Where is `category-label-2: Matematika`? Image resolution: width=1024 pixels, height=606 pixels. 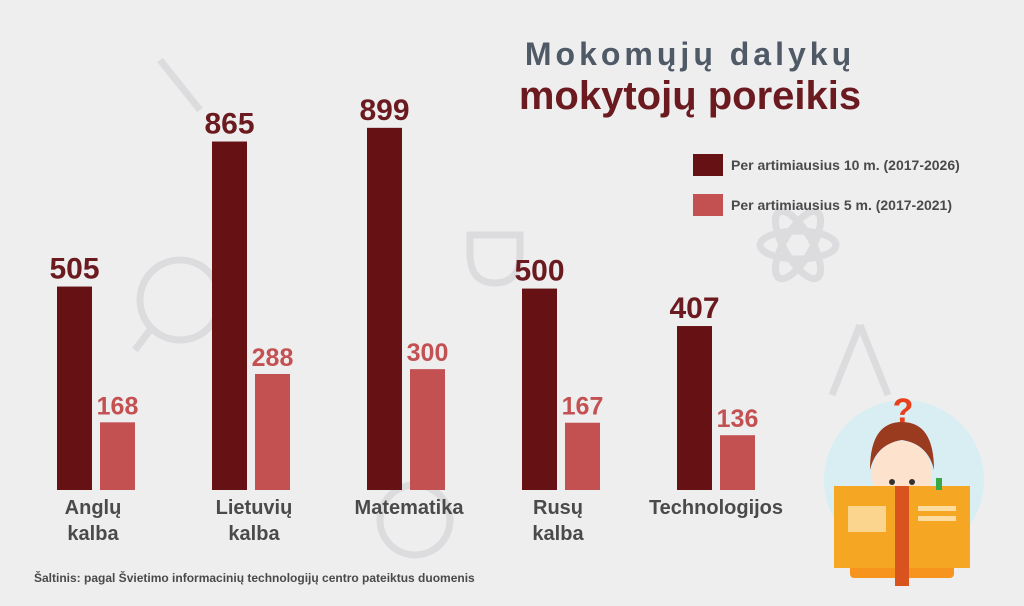
category-label-2: Matematika is located at coordinates (410, 508).